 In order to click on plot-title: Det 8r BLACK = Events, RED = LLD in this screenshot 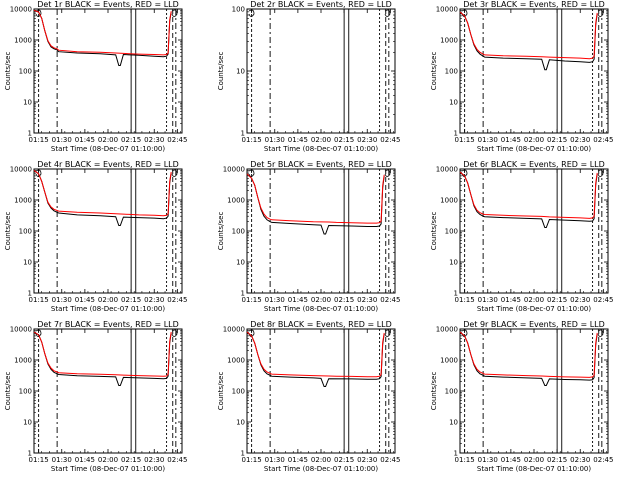, I will do `click(321, 324)`.